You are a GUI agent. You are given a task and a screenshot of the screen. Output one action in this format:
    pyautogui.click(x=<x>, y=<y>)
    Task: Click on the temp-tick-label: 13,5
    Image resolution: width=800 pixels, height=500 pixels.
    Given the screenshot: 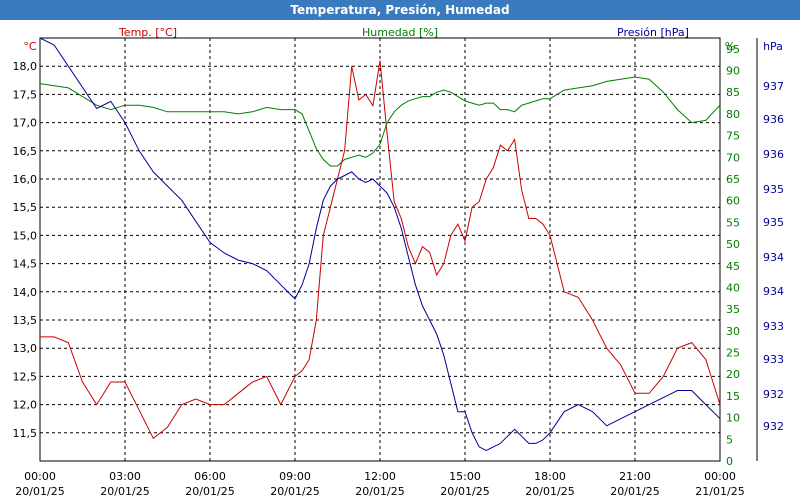 What is the action you would take?
    pyautogui.click(x=25, y=320)
    